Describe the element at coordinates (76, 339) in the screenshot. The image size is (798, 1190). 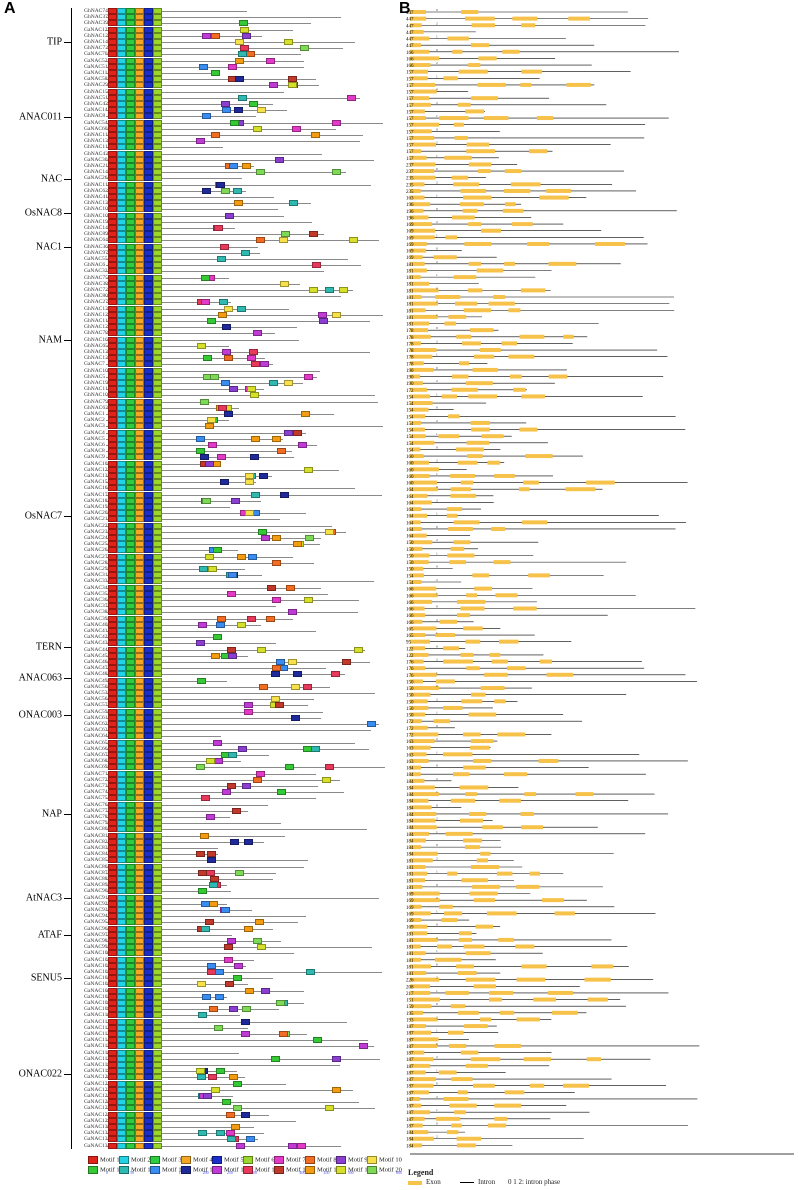
I see `group-bracket` at that location.